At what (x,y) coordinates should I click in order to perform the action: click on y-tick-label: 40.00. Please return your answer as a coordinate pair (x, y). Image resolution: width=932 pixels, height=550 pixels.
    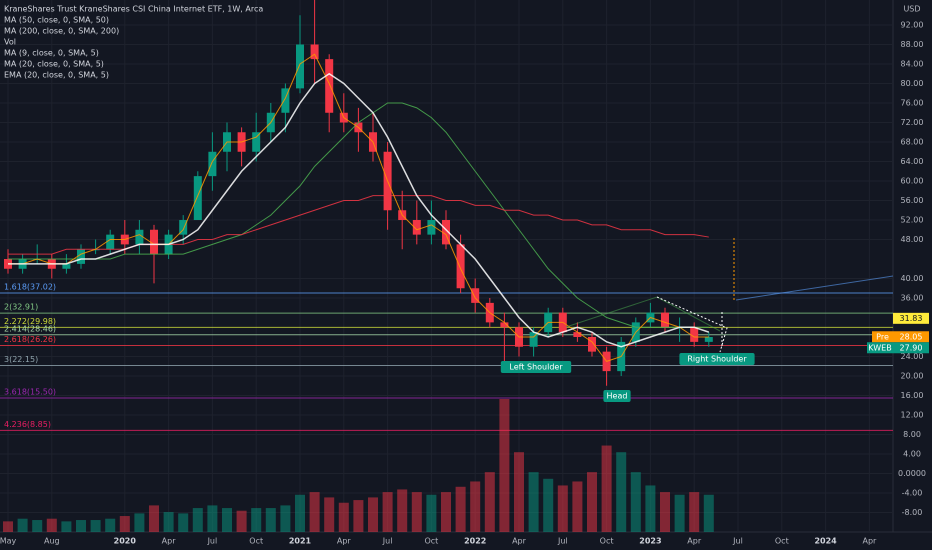
    Looking at the image, I should click on (912, 278).